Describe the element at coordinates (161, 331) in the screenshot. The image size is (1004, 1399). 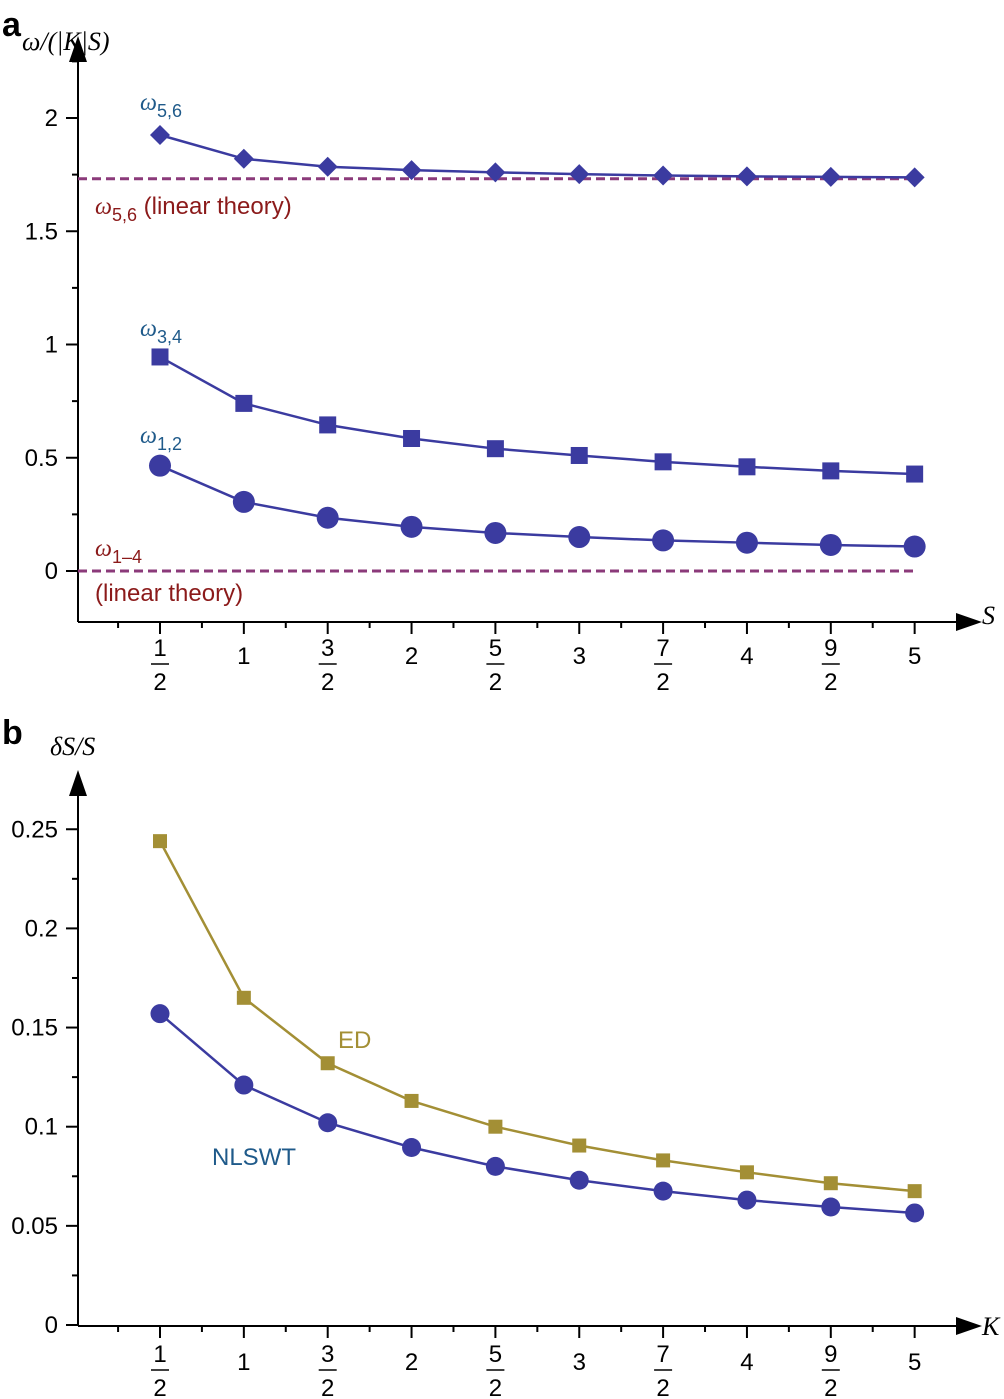
I see `series-label-omega34: ω3,4` at that location.